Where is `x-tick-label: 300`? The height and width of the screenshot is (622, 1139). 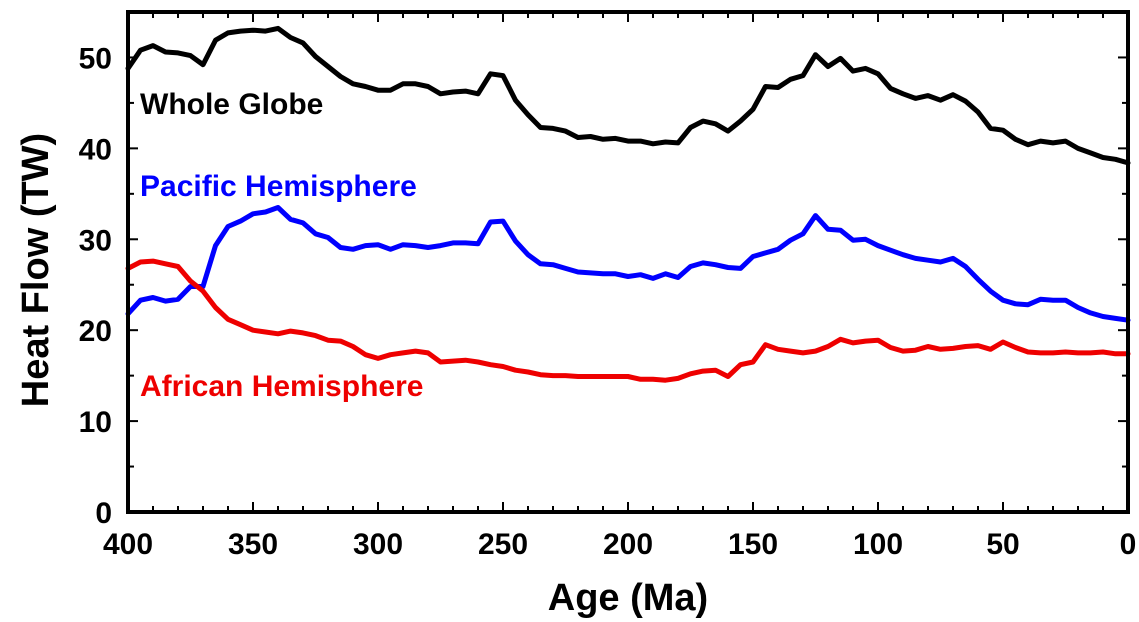 x-tick-label: 300 is located at coordinates (378, 544).